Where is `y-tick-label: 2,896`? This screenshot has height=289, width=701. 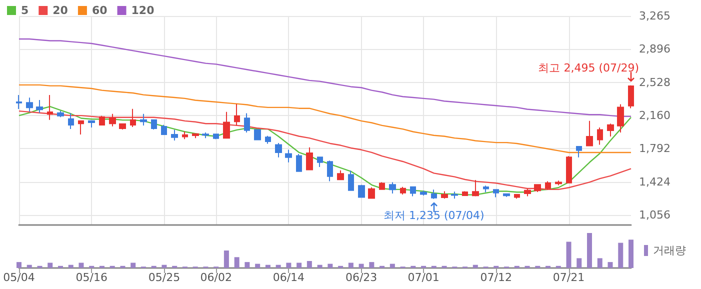
y-tick-label: 2,896 is located at coordinates (654, 49).